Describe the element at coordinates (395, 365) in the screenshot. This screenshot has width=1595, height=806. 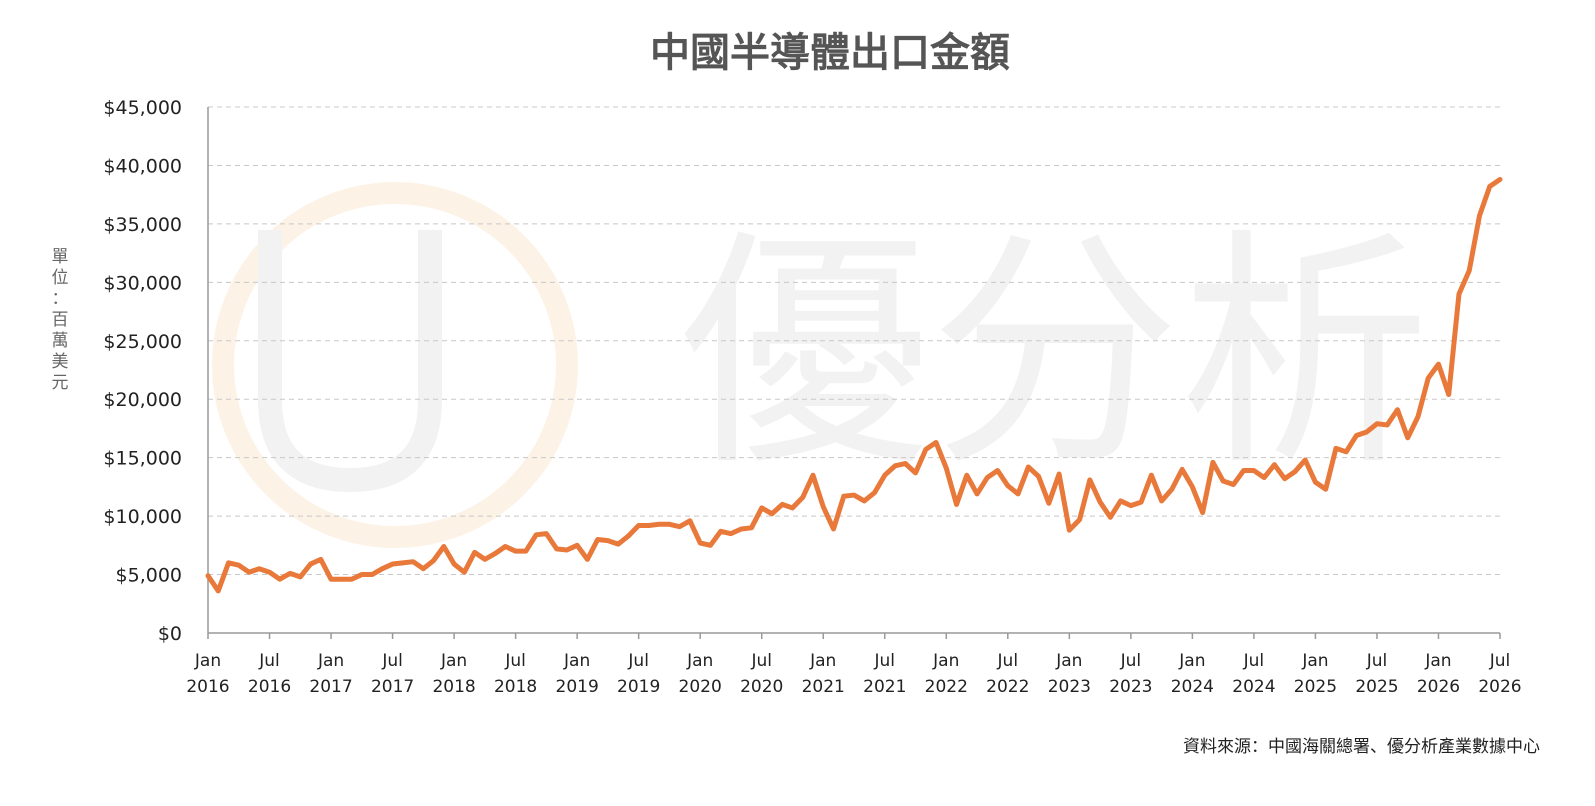
I see `watermark-logo` at that location.